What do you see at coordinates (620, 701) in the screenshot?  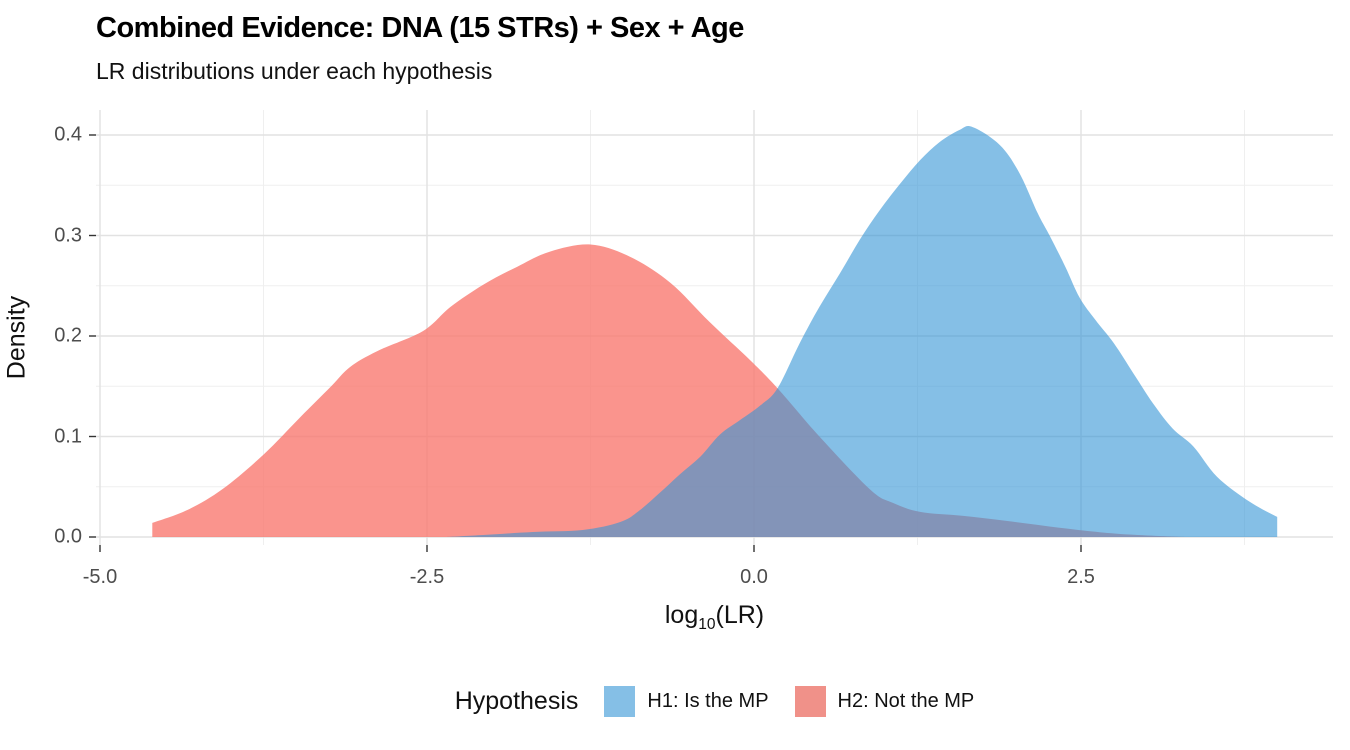 I see `h1-swatch-icon` at bounding box center [620, 701].